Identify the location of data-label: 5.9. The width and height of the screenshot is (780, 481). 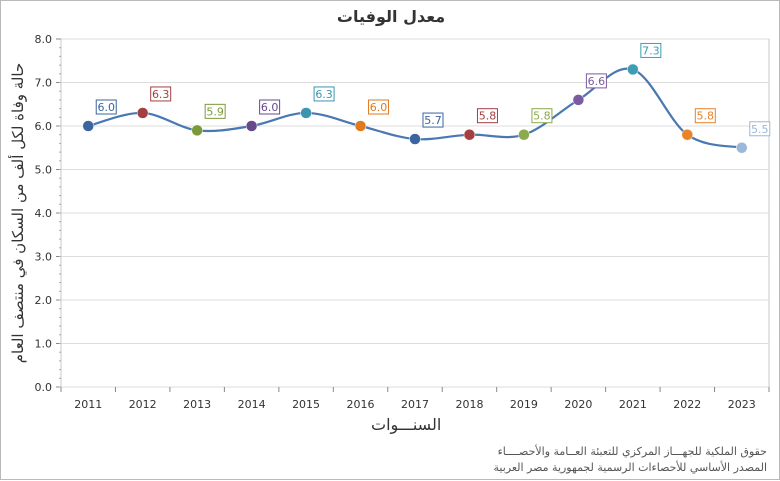
(215, 111).